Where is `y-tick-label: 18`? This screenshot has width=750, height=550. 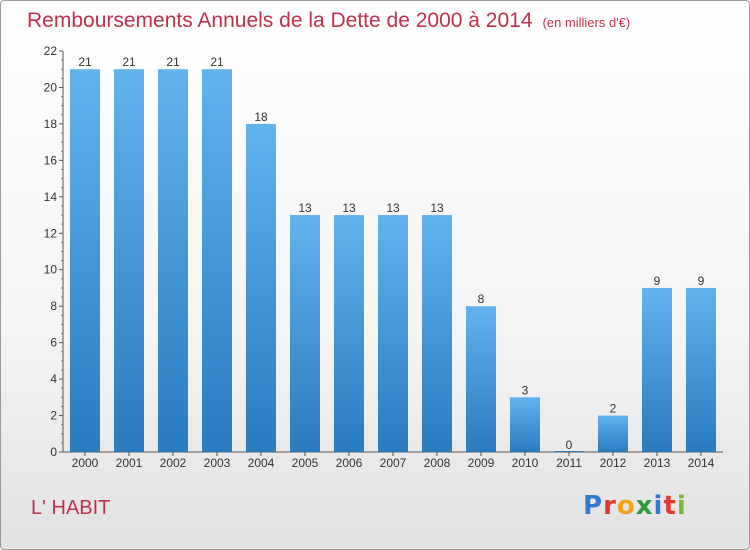 y-tick-label: 18 is located at coordinates (51, 124).